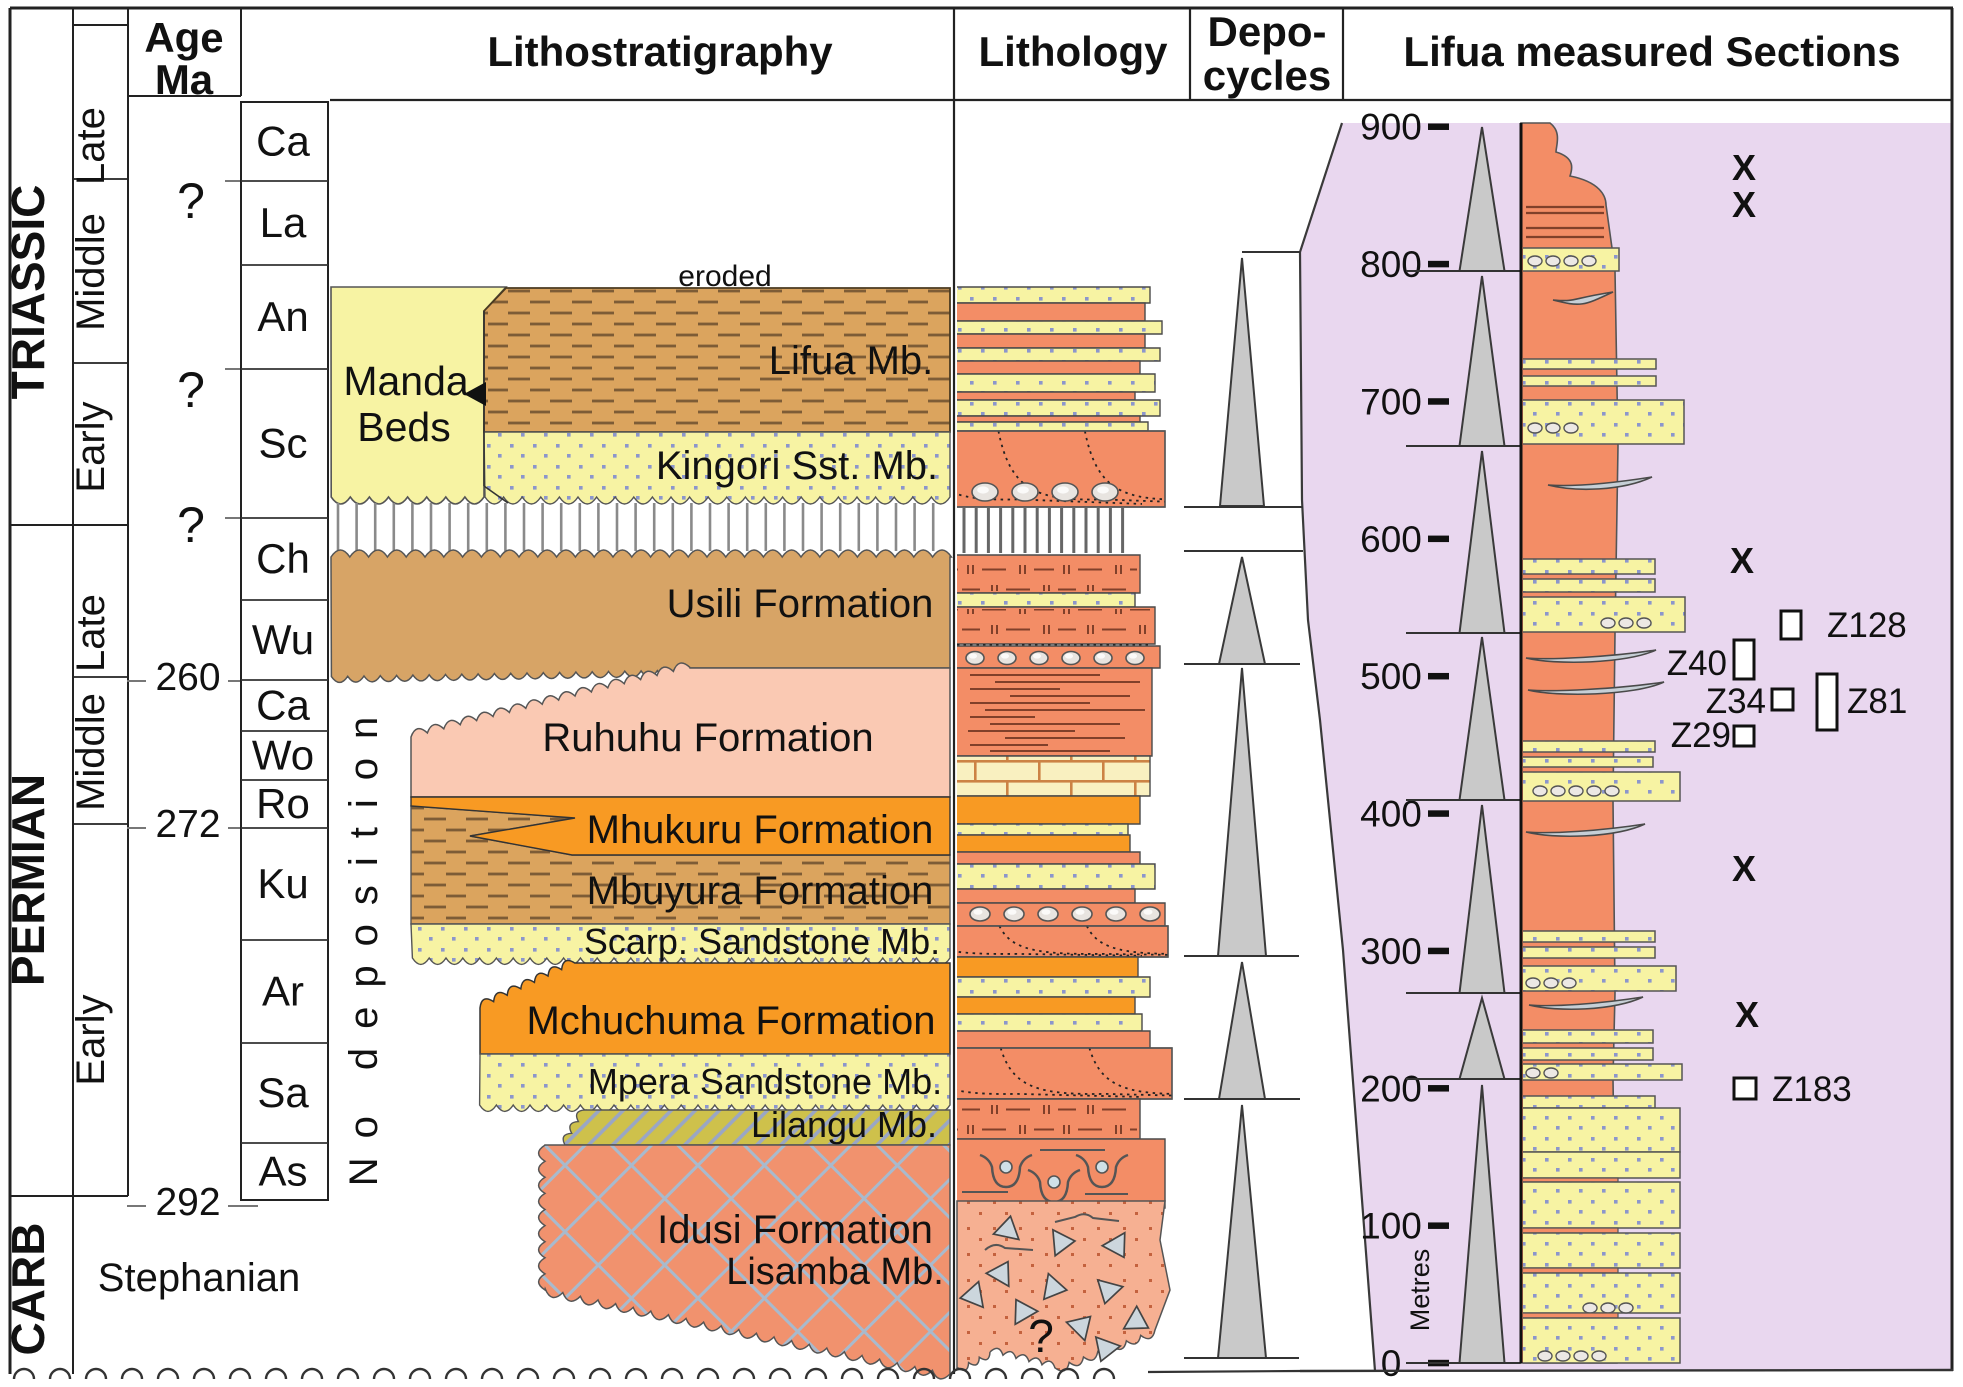  I want to click on svg-text: 300, so click(1391, 951).